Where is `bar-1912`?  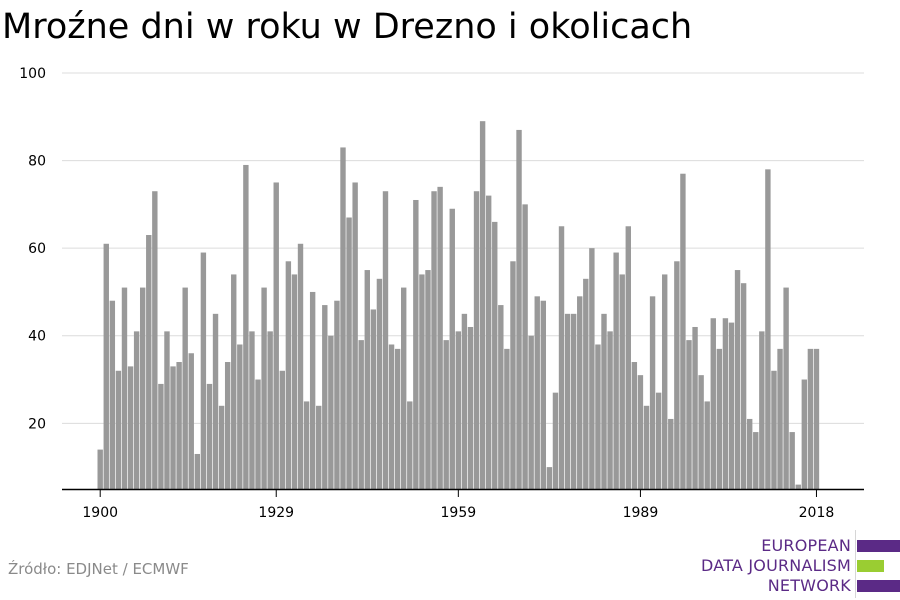 bar-1912 is located at coordinates (173, 427).